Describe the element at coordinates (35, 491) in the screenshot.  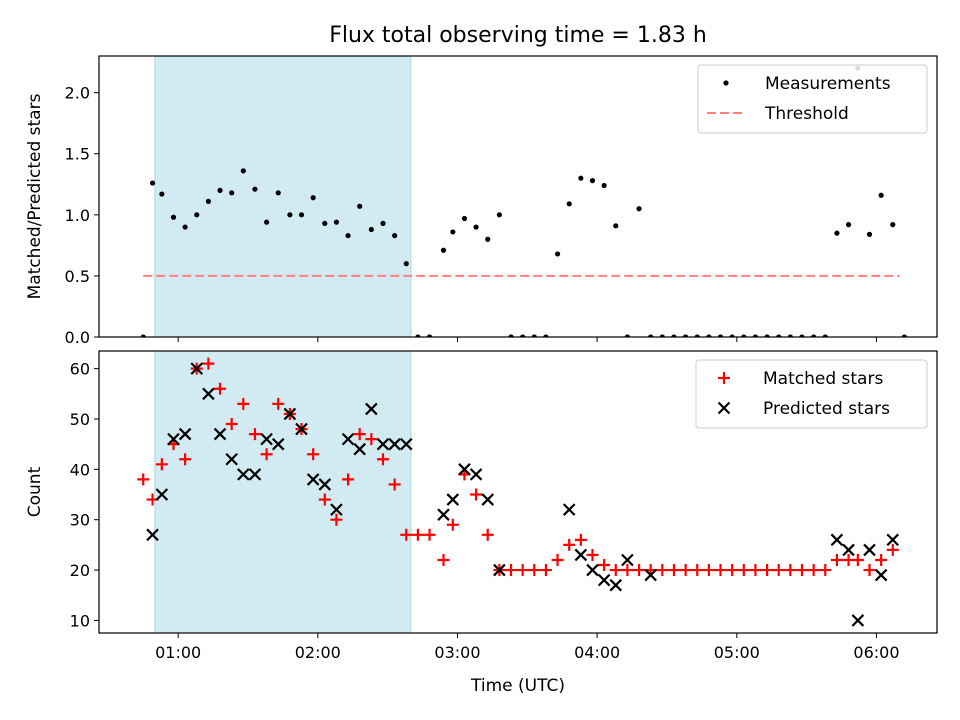
I see `y-axis-label: Count` at that location.